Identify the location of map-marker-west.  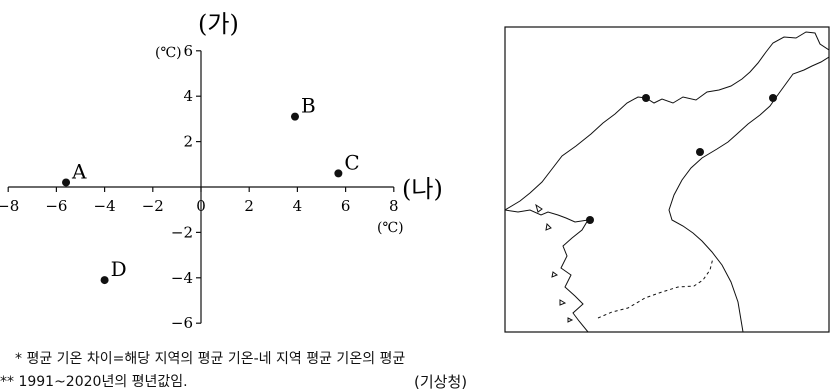
(590, 220).